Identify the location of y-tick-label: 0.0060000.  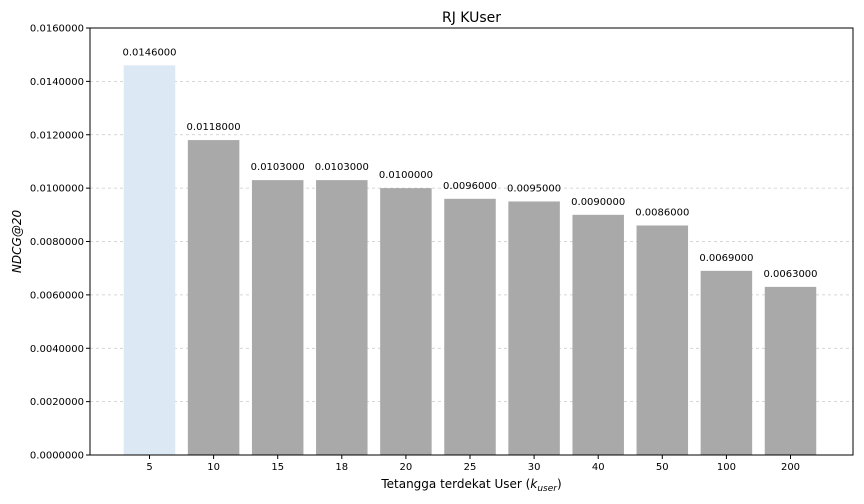
(57, 295).